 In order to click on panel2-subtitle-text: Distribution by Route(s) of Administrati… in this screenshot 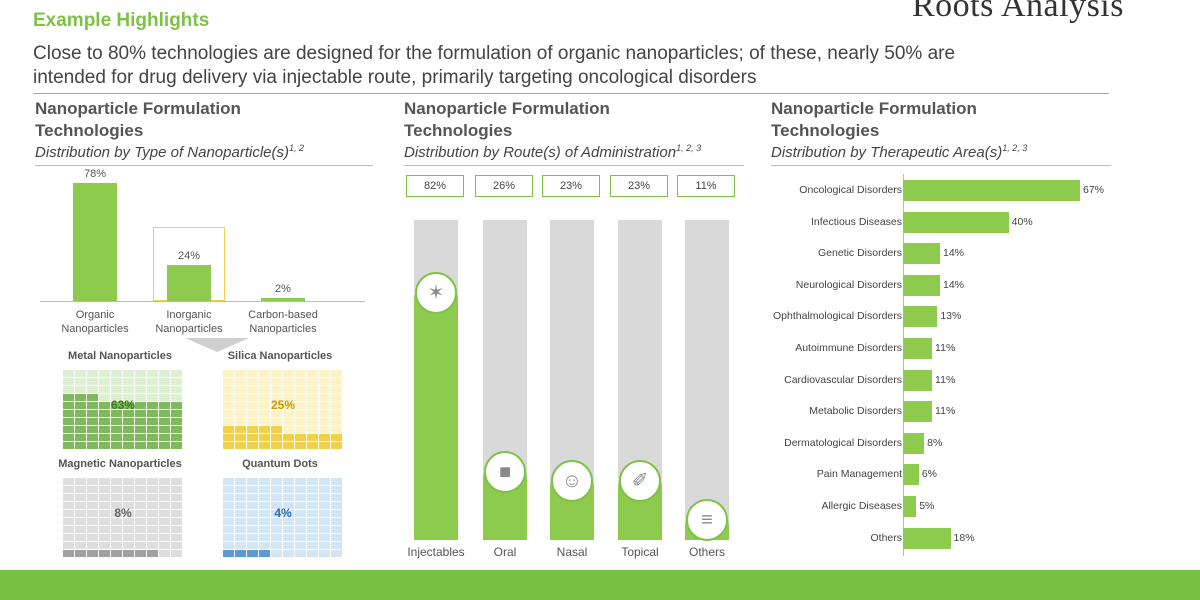, I will do `click(540, 152)`.